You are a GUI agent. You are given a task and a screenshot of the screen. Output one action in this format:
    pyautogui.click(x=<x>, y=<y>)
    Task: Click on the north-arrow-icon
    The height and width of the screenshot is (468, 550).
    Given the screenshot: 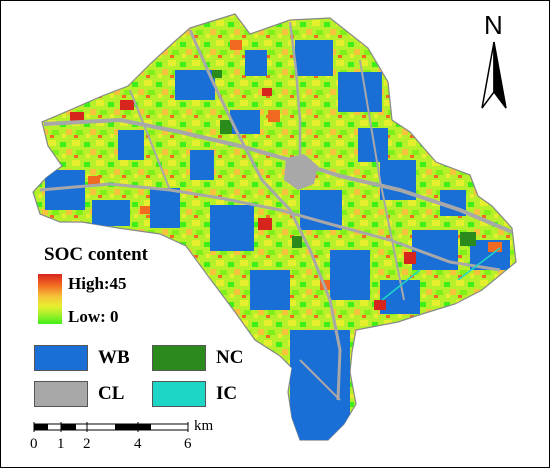 What is the action you would take?
    pyautogui.click(x=494, y=75)
    